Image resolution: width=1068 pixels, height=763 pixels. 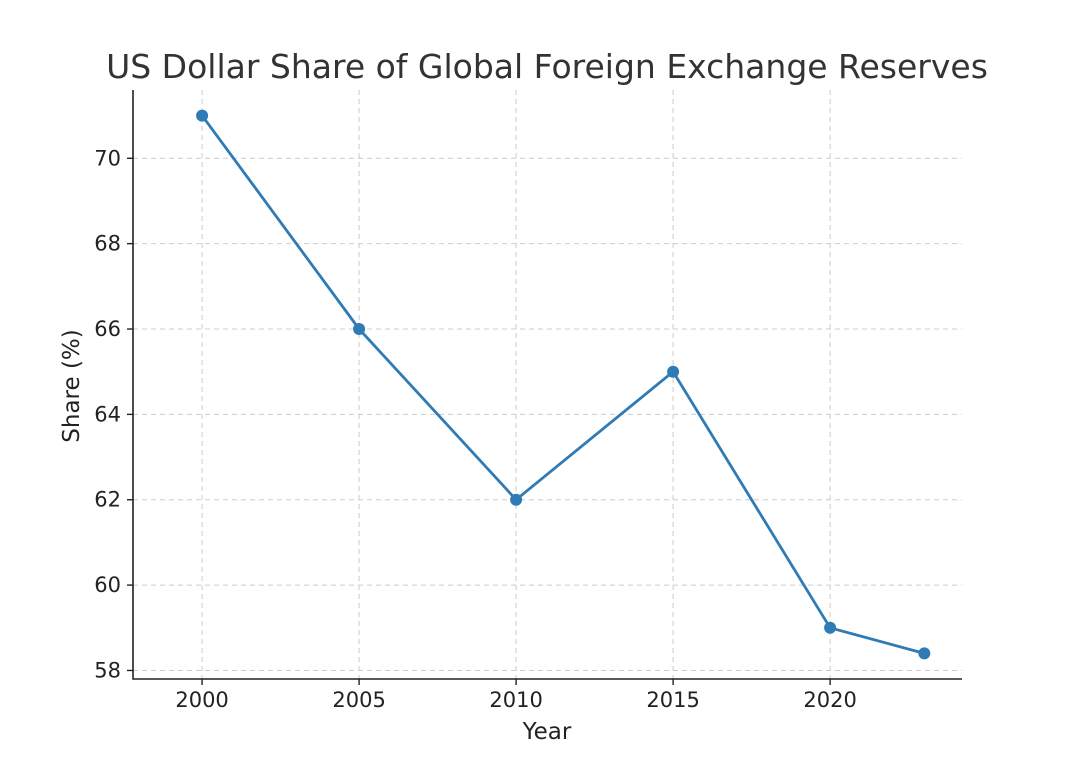 What do you see at coordinates (672, 700) in the screenshot?
I see `x-tick-label: 2015` at bounding box center [672, 700].